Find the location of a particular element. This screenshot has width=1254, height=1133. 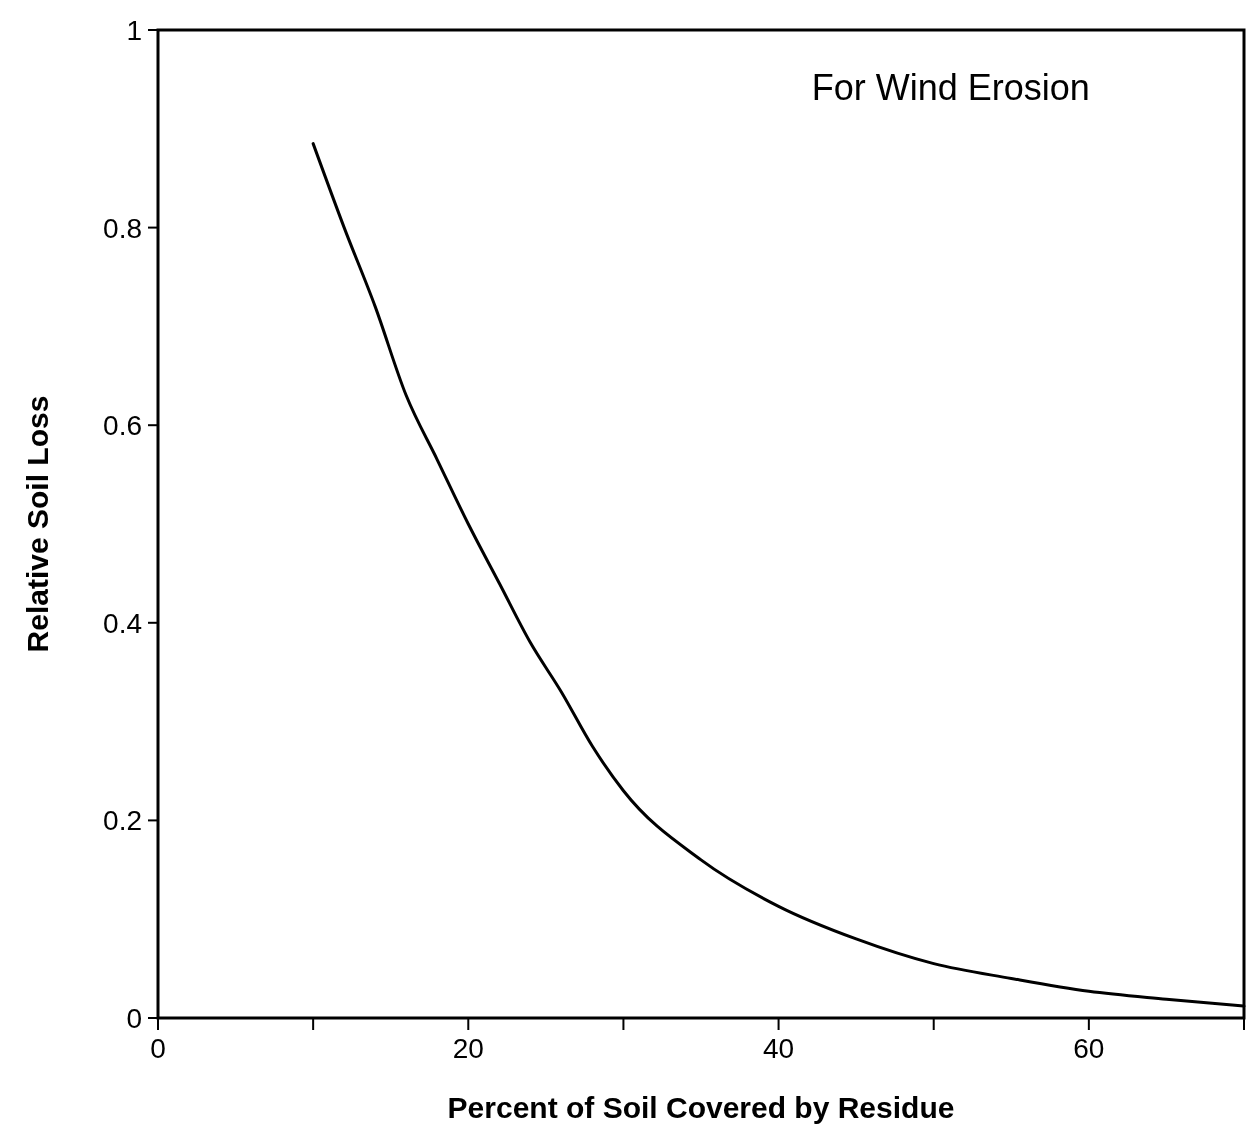

x-tick-label: 20 is located at coordinates (468, 1048).